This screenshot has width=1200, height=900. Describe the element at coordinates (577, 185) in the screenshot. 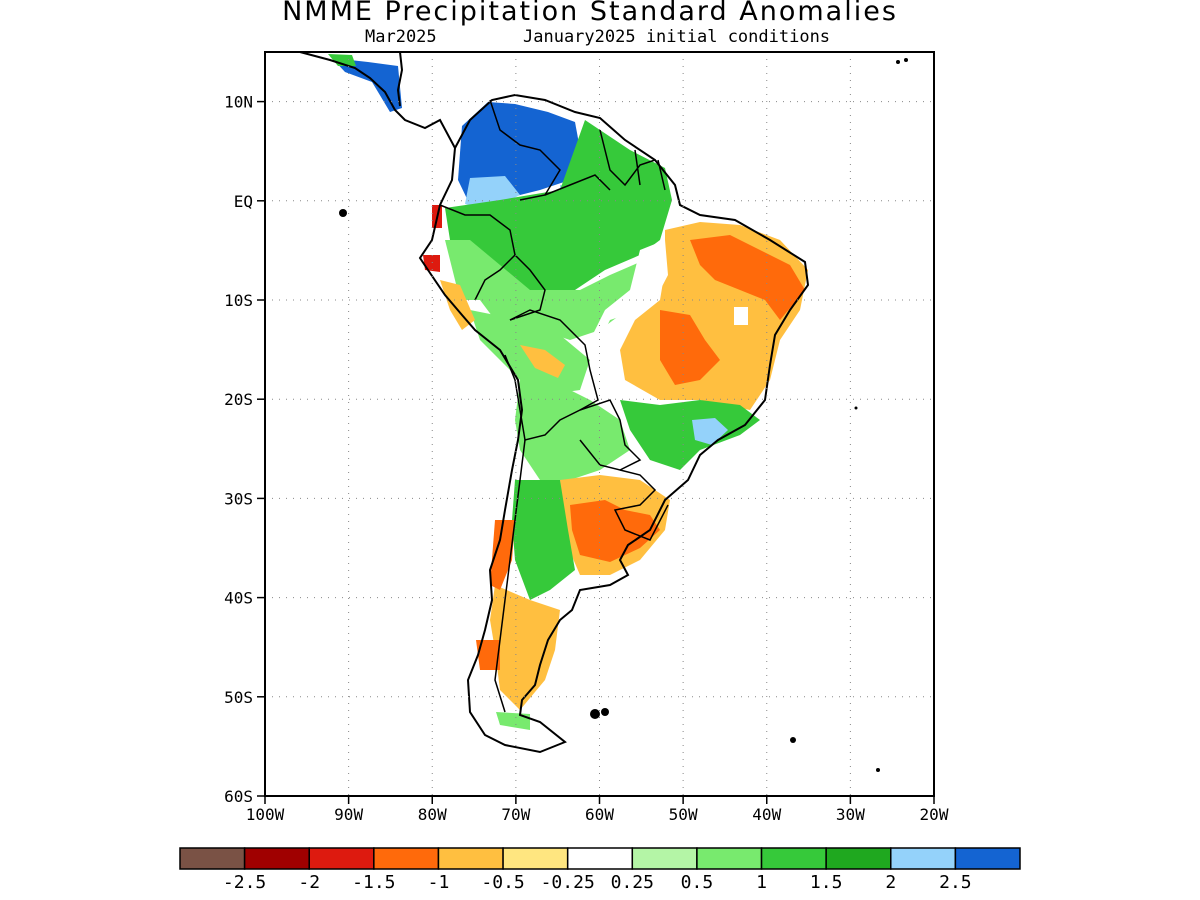

I see `border-venezuela-brazil` at that location.